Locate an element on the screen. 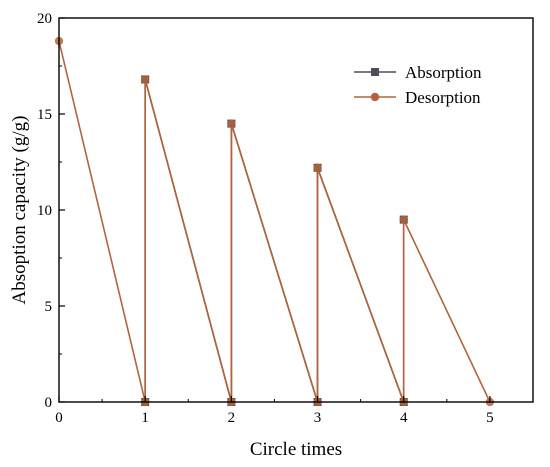  legend: Absorption Desorption is located at coordinates (418, 85).